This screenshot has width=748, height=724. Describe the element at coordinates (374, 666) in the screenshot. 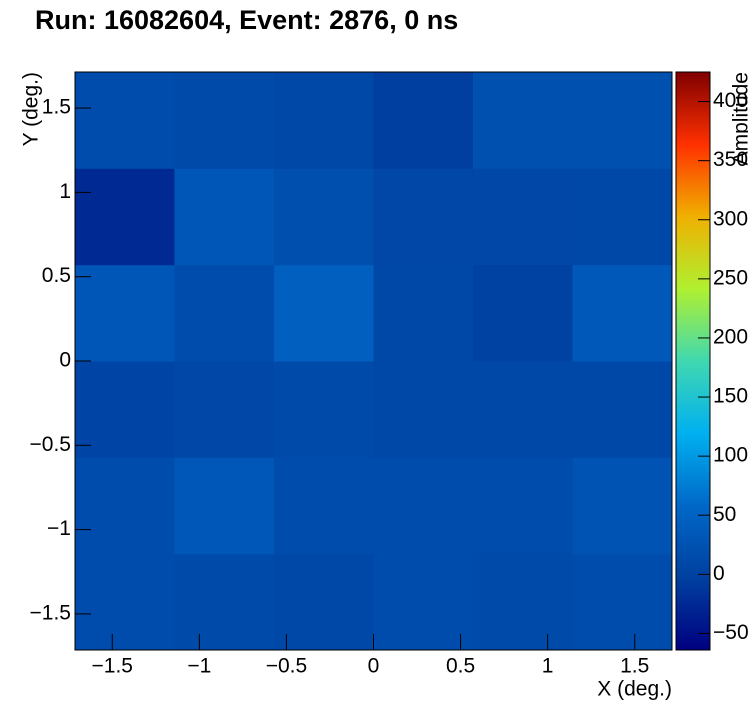

I see `x-tick-label: 0` at that location.